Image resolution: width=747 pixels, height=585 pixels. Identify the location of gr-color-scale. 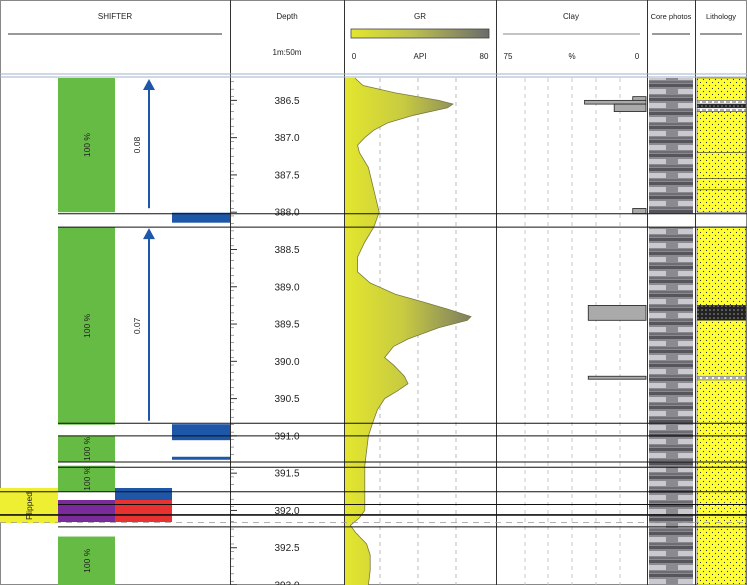
(420, 33).